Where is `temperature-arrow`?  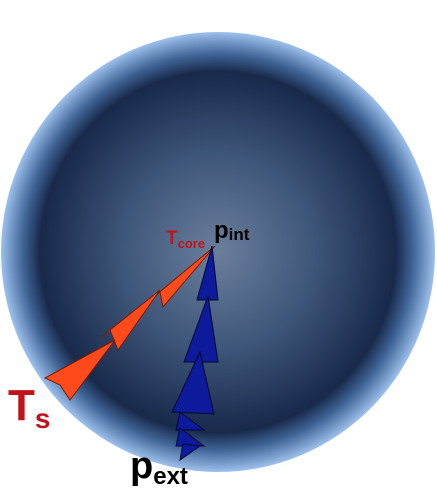
temperature-arrow is located at coordinates (129, 323).